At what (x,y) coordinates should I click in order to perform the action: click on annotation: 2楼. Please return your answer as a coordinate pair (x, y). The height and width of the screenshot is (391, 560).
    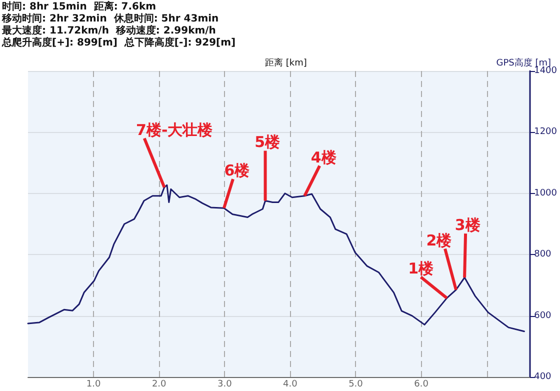
    Looking at the image, I should click on (439, 240).